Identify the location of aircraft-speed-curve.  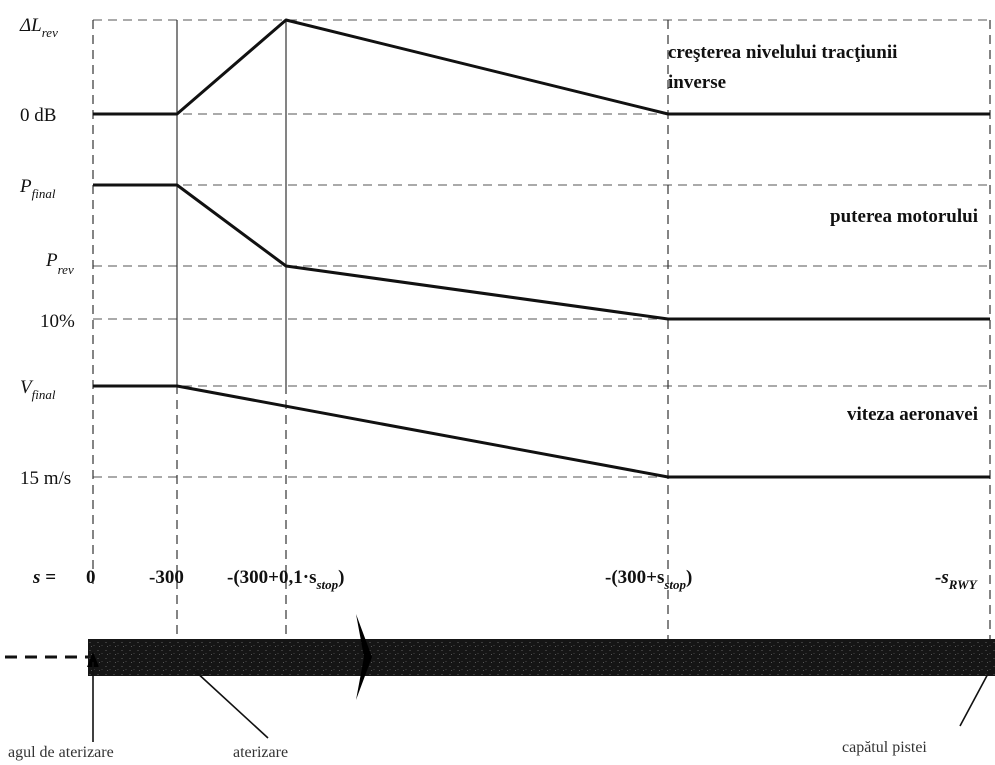
(541, 431).